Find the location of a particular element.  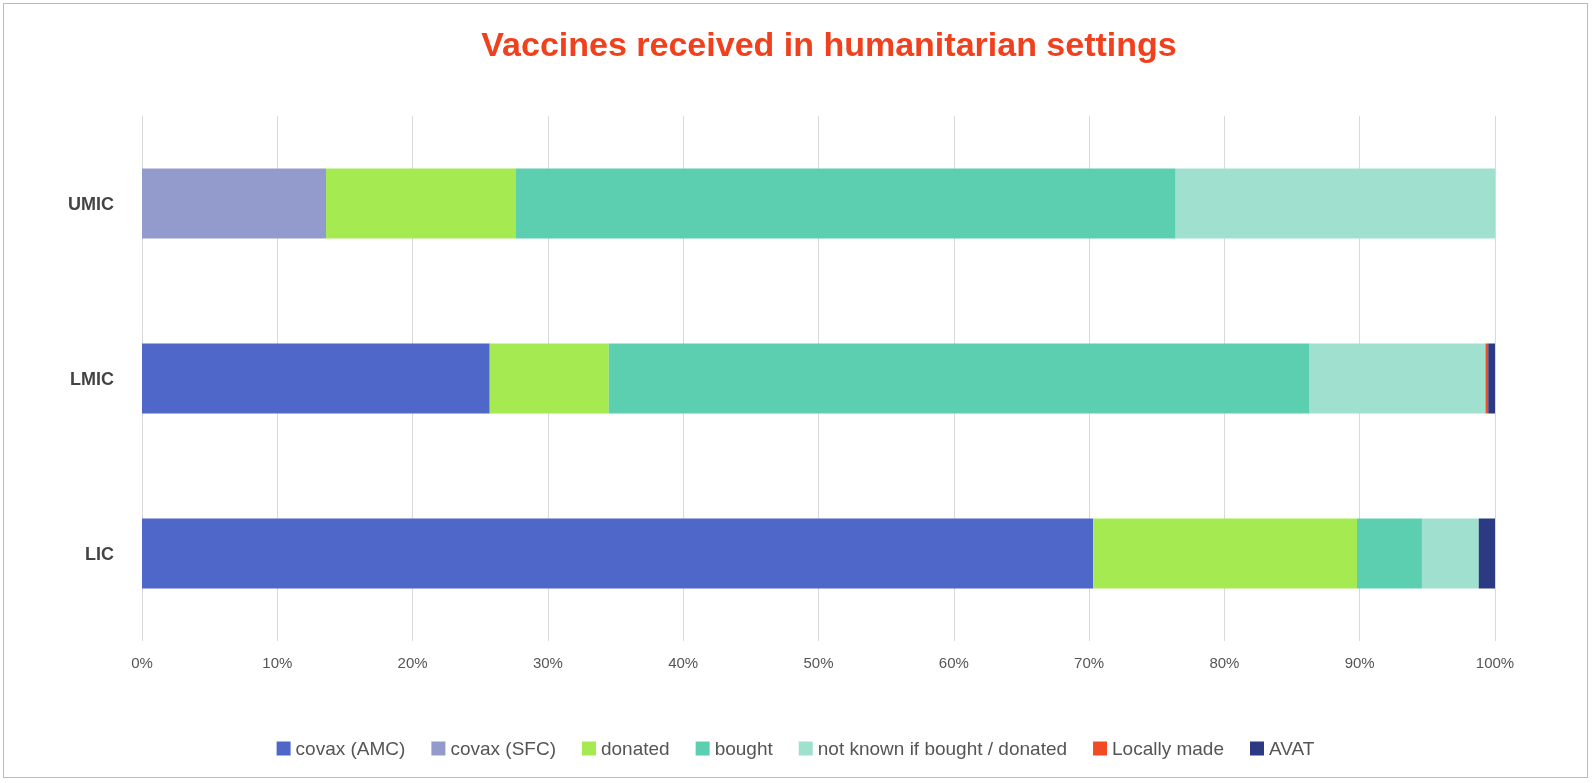

y-tick-label: LMIC is located at coordinates (92, 378).